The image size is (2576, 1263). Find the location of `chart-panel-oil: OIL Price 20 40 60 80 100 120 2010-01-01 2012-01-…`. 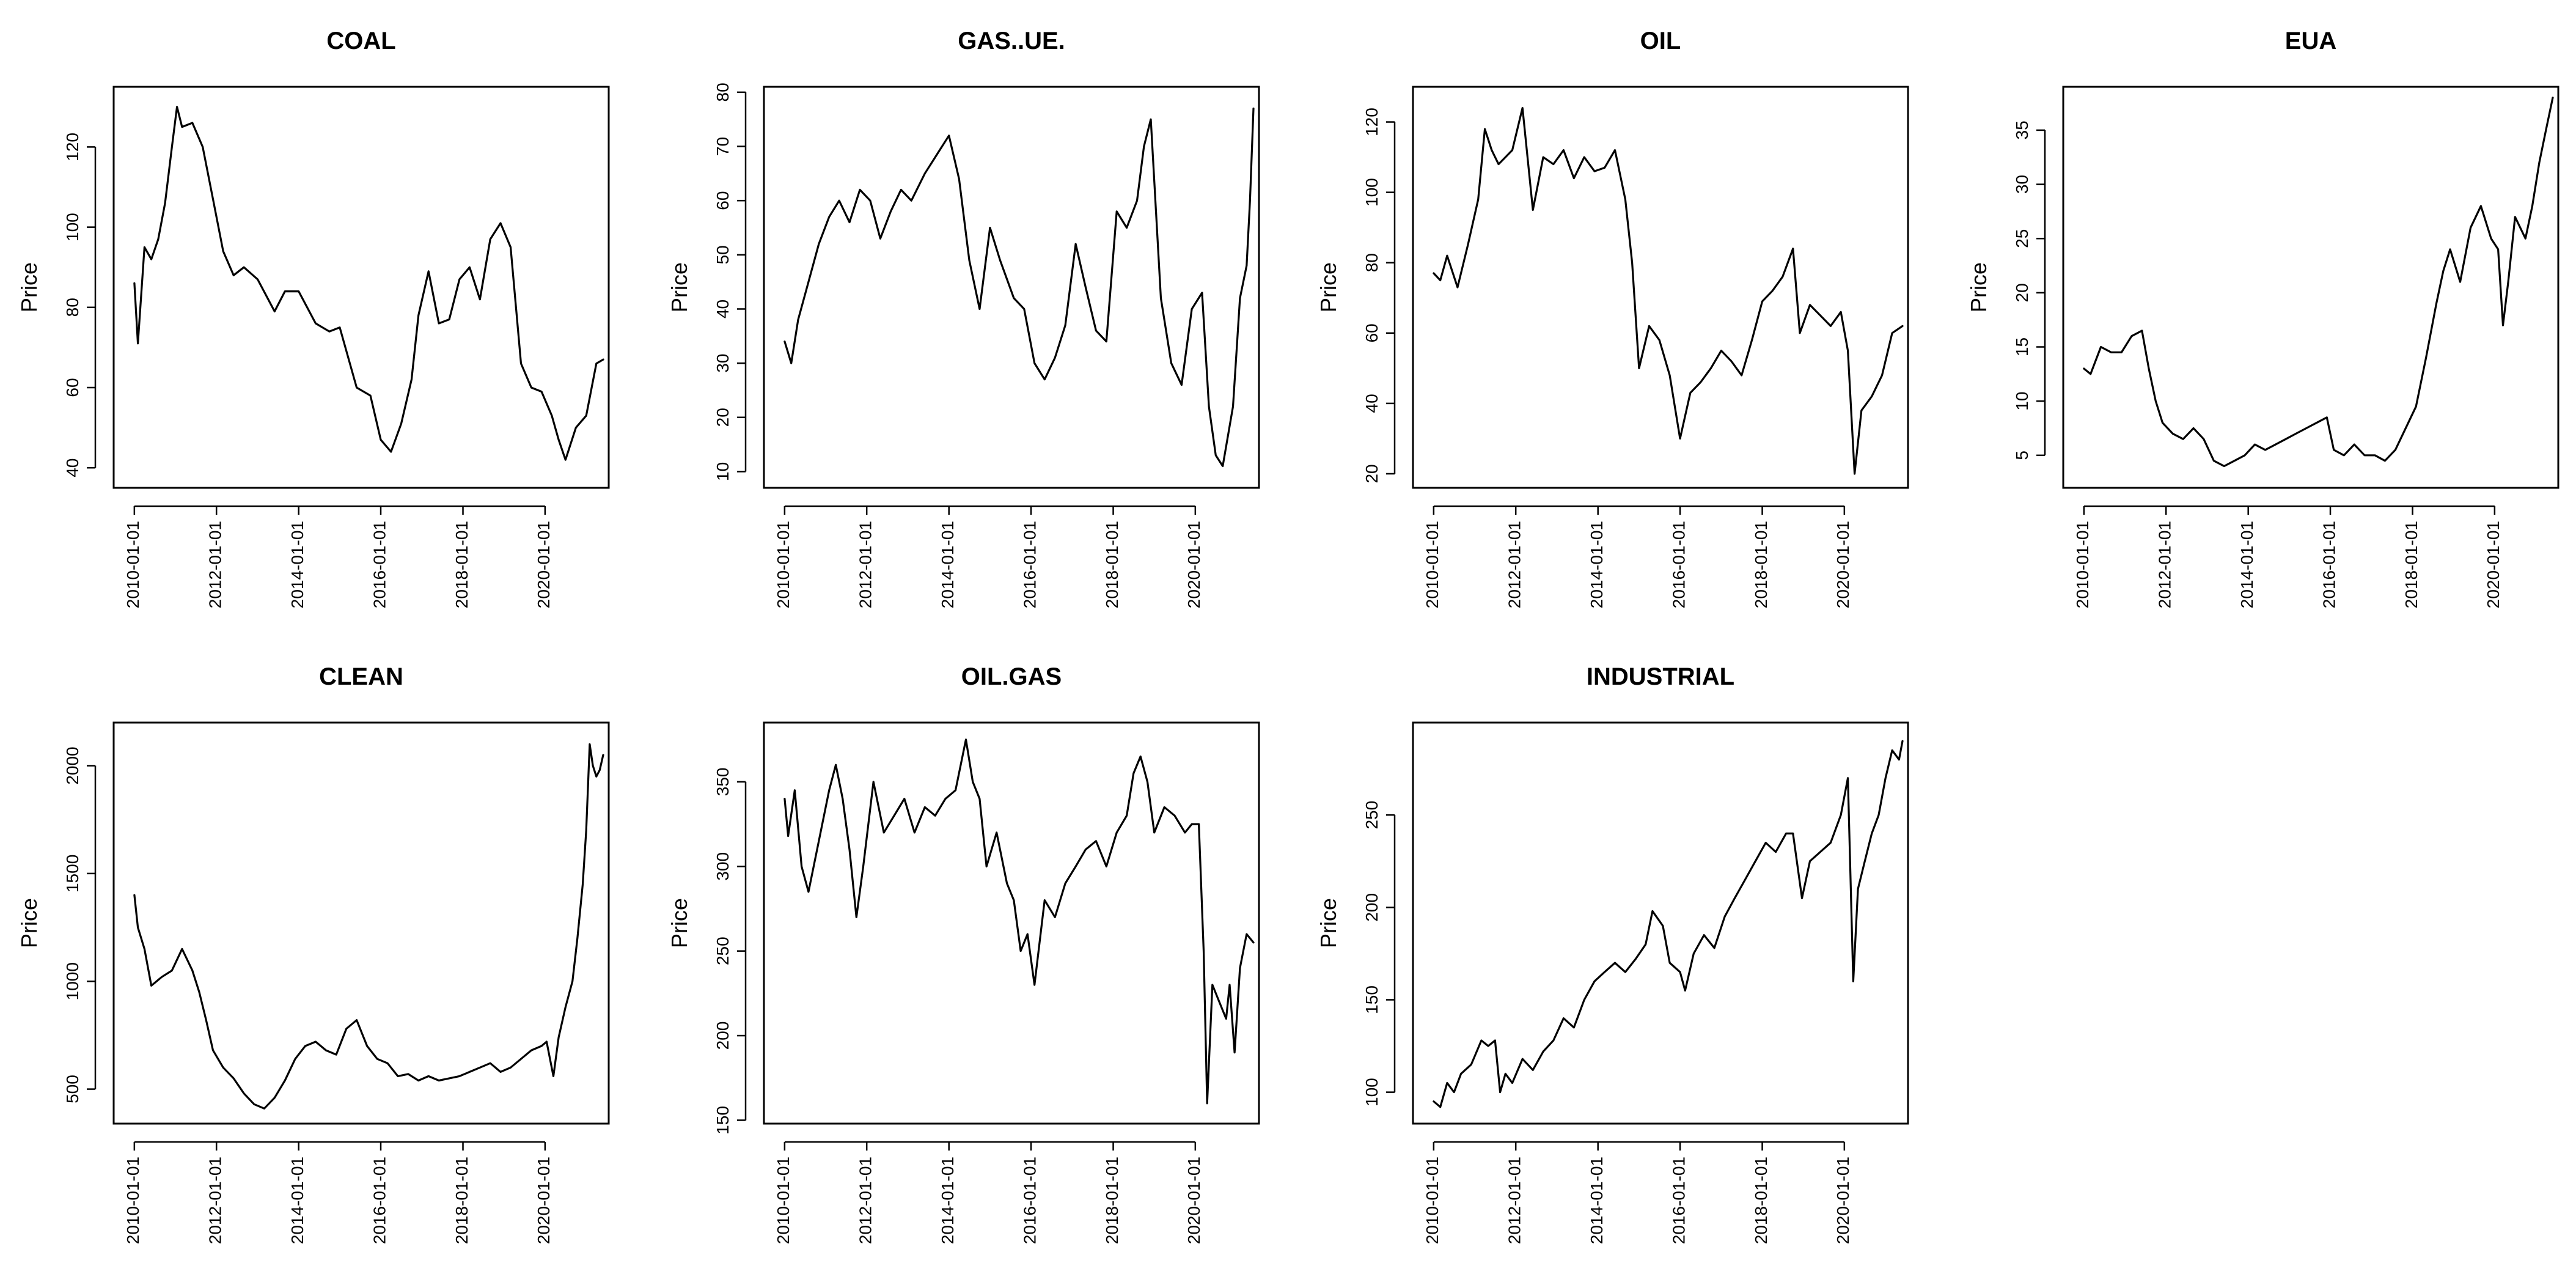

chart-panel-oil: OIL Price 20 40 60 80 100 120 2010-01-01 2012-01-… is located at coordinates (1612, 318).